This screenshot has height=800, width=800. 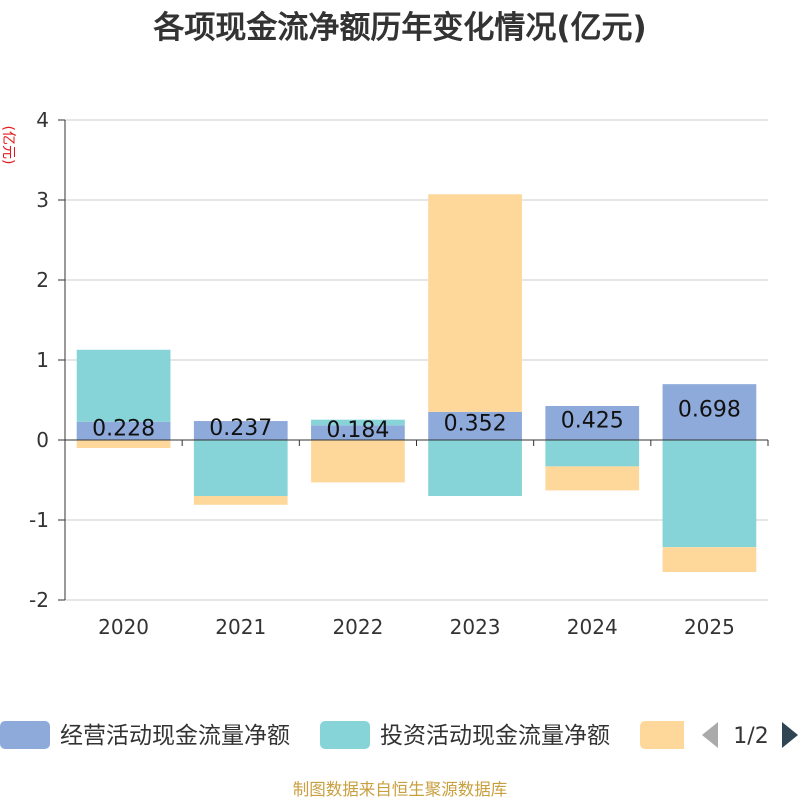 I want to click on y-tick-label: -2, so click(x=39, y=600).